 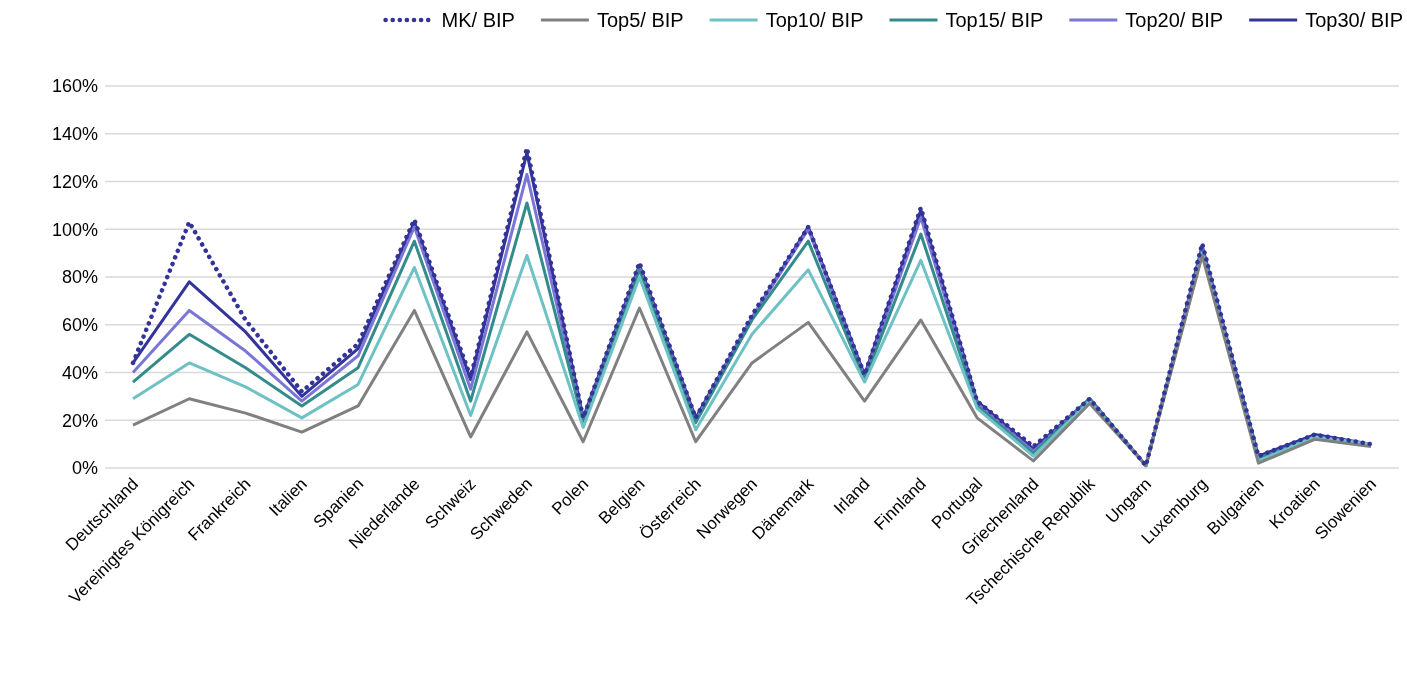 What do you see at coordinates (79, 372) in the screenshot?
I see `y-tick-label: 40%` at bounding box center [79, 372].